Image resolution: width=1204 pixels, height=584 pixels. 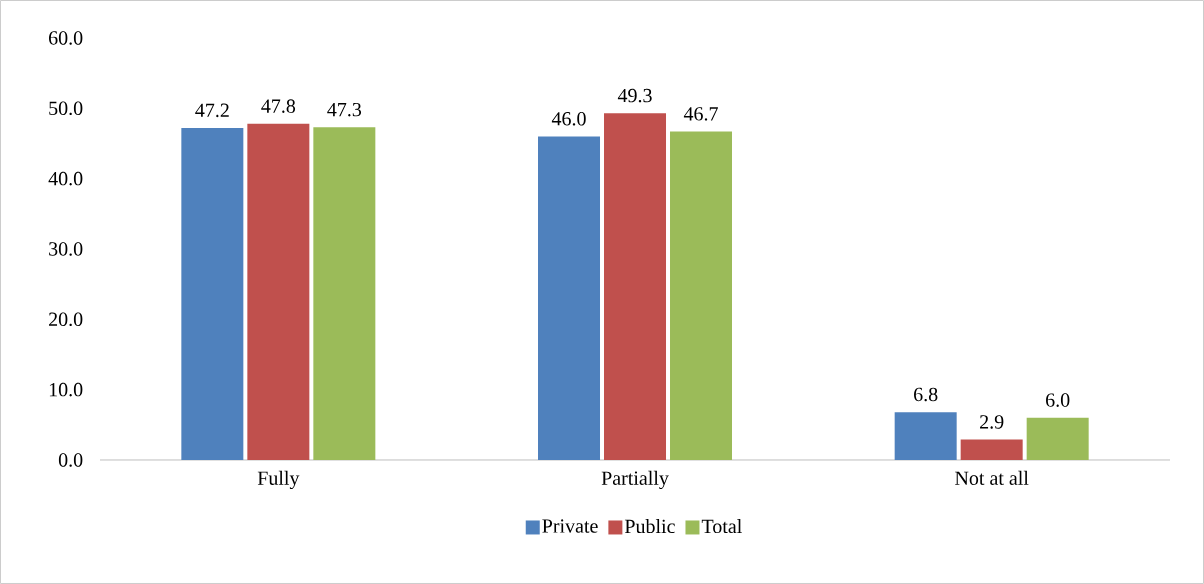 What do you see at coordinates (70, 460) in the screenshot?
I see `y-tick-label: 0.0` at bounding box center [70, 460].